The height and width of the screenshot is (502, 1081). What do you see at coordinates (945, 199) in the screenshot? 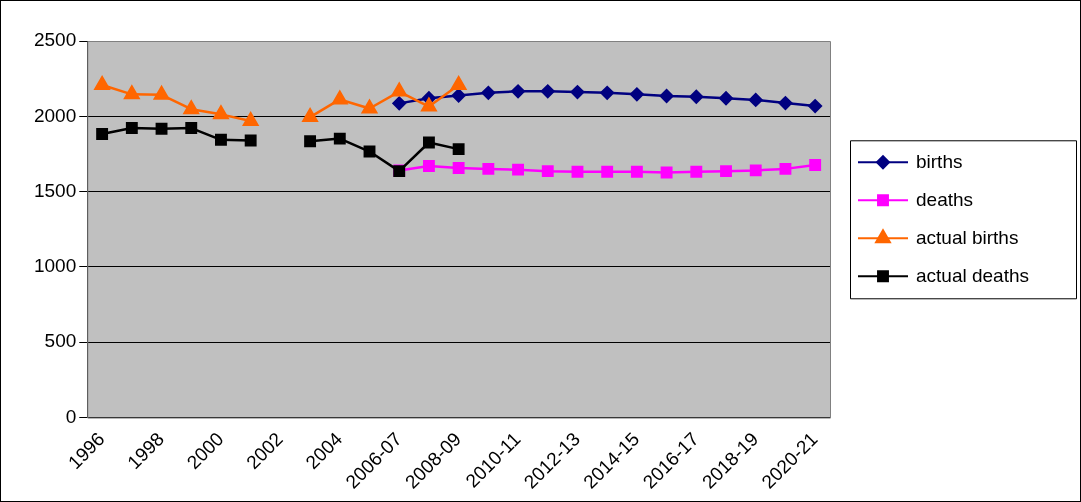
I see `legend-label: deaths` at bounding box center [945, 199].